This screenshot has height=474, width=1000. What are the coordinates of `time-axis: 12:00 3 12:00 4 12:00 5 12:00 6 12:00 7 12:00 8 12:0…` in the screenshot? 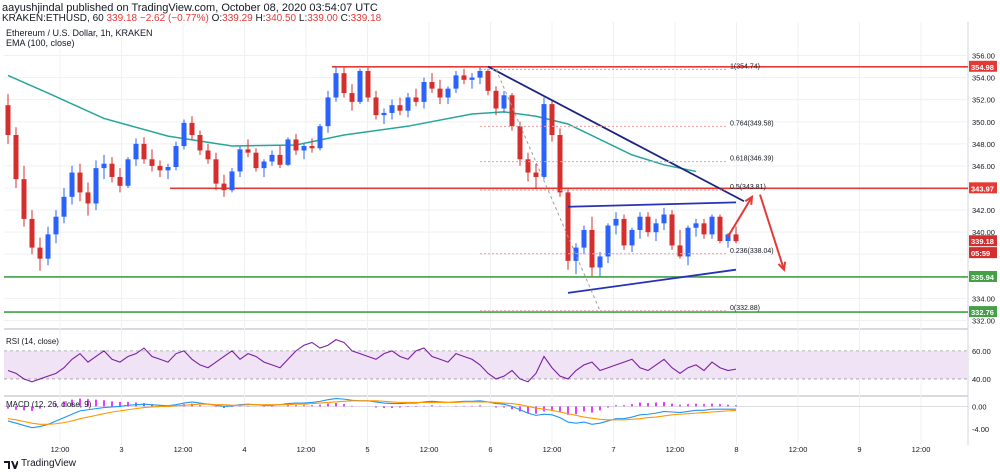 It's located at (491, 449).